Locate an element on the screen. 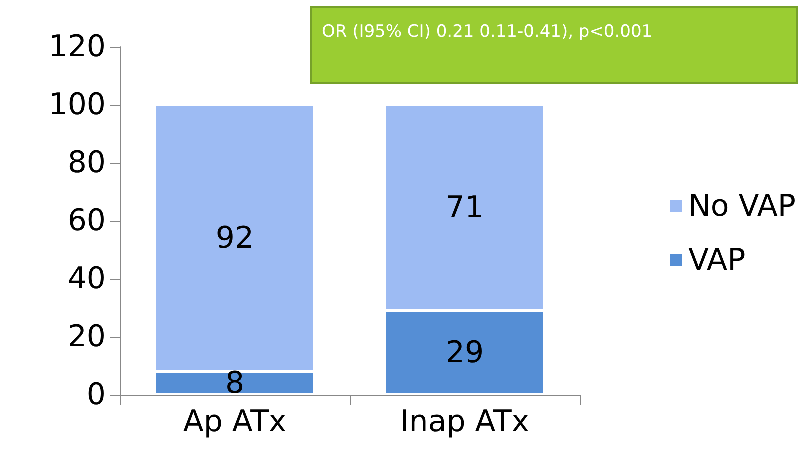 The image size is (805, 467). y-tick-label: 100 is located at coordinates (77, 105).